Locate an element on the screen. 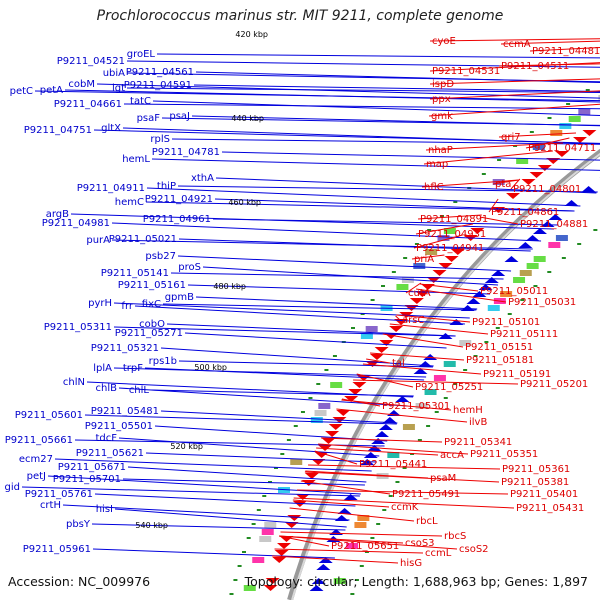 This screenshot has width=600, height=600. gene-label-lplA: lplA is located at coordinates (102, 368).